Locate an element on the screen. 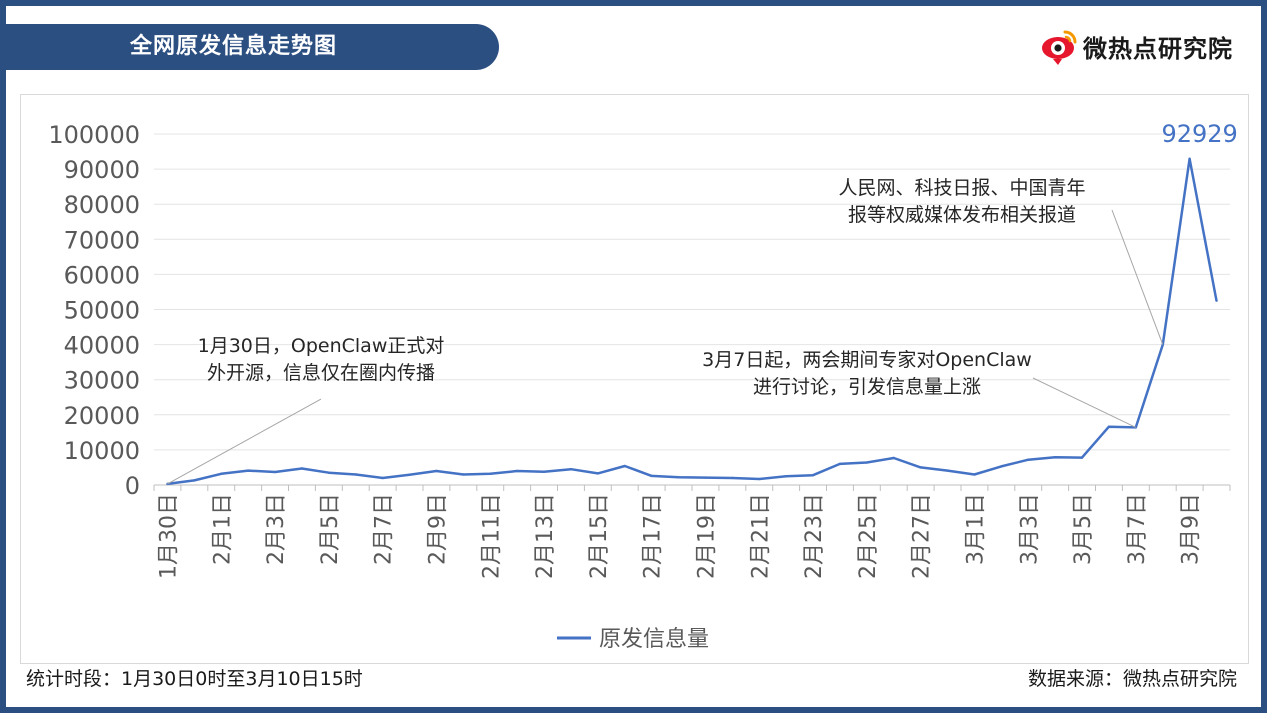 This screenshot has height=713, width=1267. brand-logo: 微热点研究院 is located at coordinates (1136, 46).